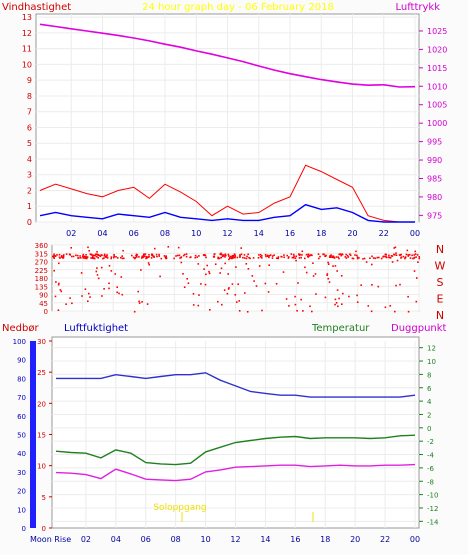 Image resolution: width=468 pixels, height=555 pixels. What do you see at coordinates (21, 492) in the screenshot?
I see `rain-tick: 20` at bounding box center [21, 492].